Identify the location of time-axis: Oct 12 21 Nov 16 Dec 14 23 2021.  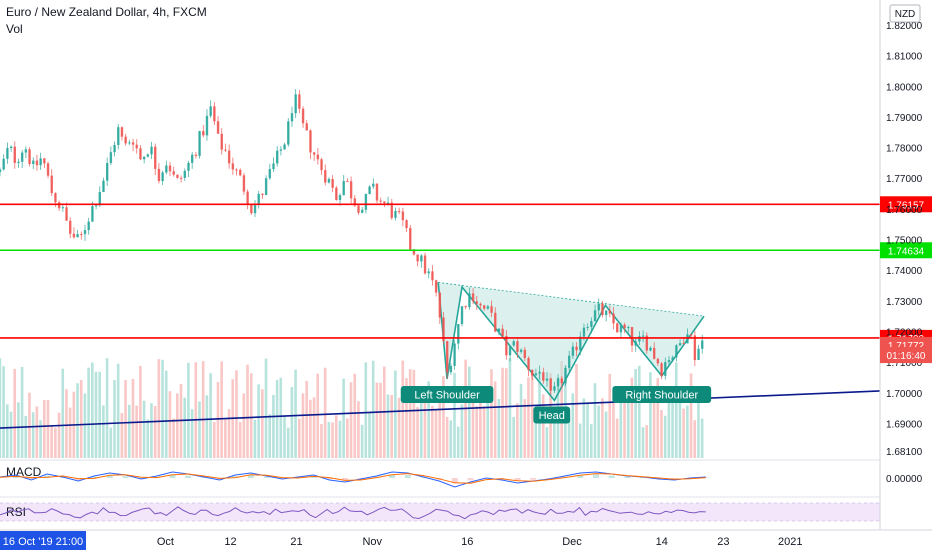
(480, 542).